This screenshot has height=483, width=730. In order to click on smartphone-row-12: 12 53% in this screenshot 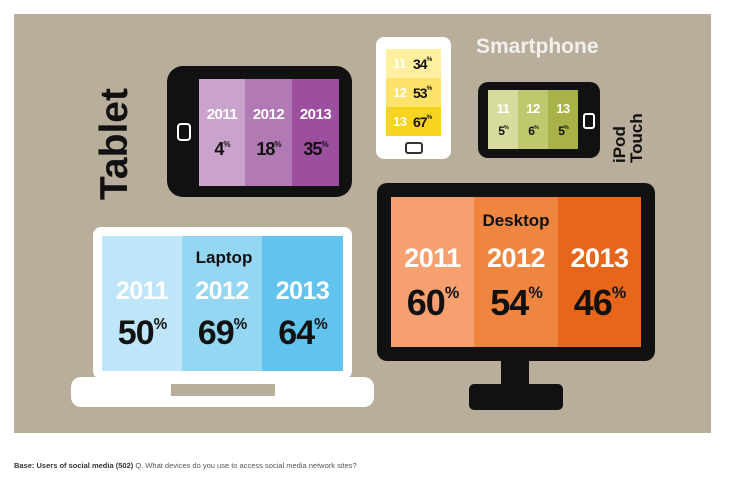, I will do `click(413, 92)`.